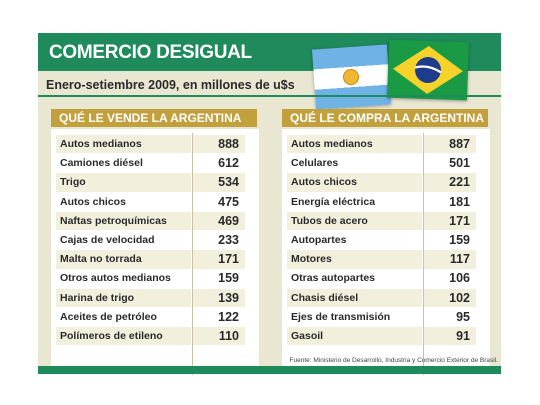 This screenshot has width=540, height=405. I want to click on table-row: Ejes de transmisión 95, so click(386, 317).